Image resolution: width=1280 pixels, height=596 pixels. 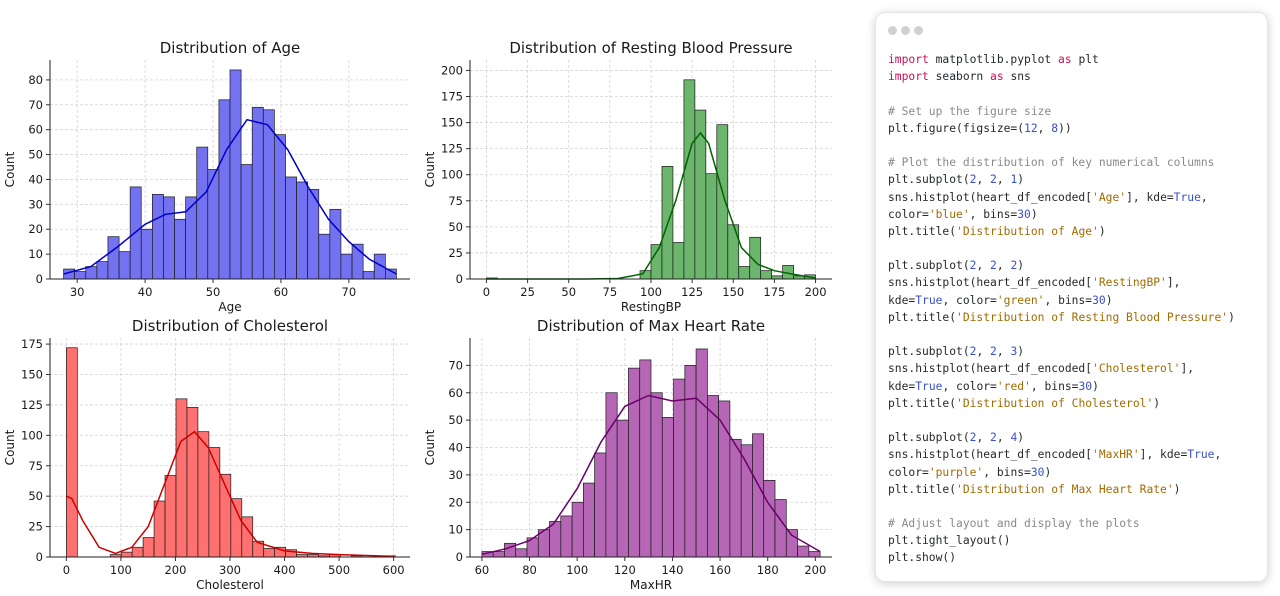 I want to click on code-token: # Set up the figure size, so click(x=970, y=111).